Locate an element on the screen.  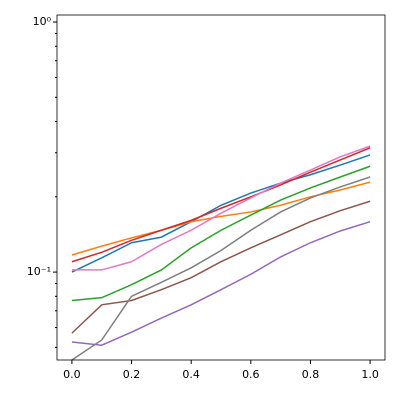
x-tick-label: 0.6 is located at coordinates (251, 374).